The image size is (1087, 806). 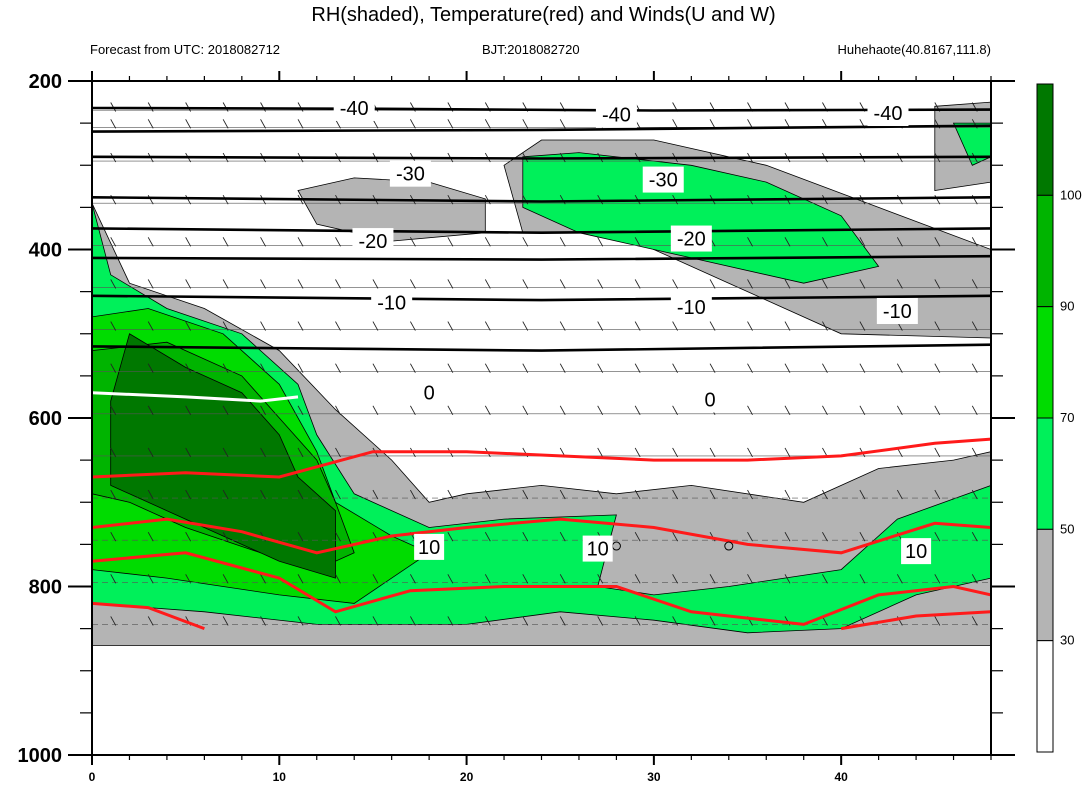 What do you see at coordinates (410, 175) in the screenshot?
I see `contour-label: -30` at bounding box center [410, 175].